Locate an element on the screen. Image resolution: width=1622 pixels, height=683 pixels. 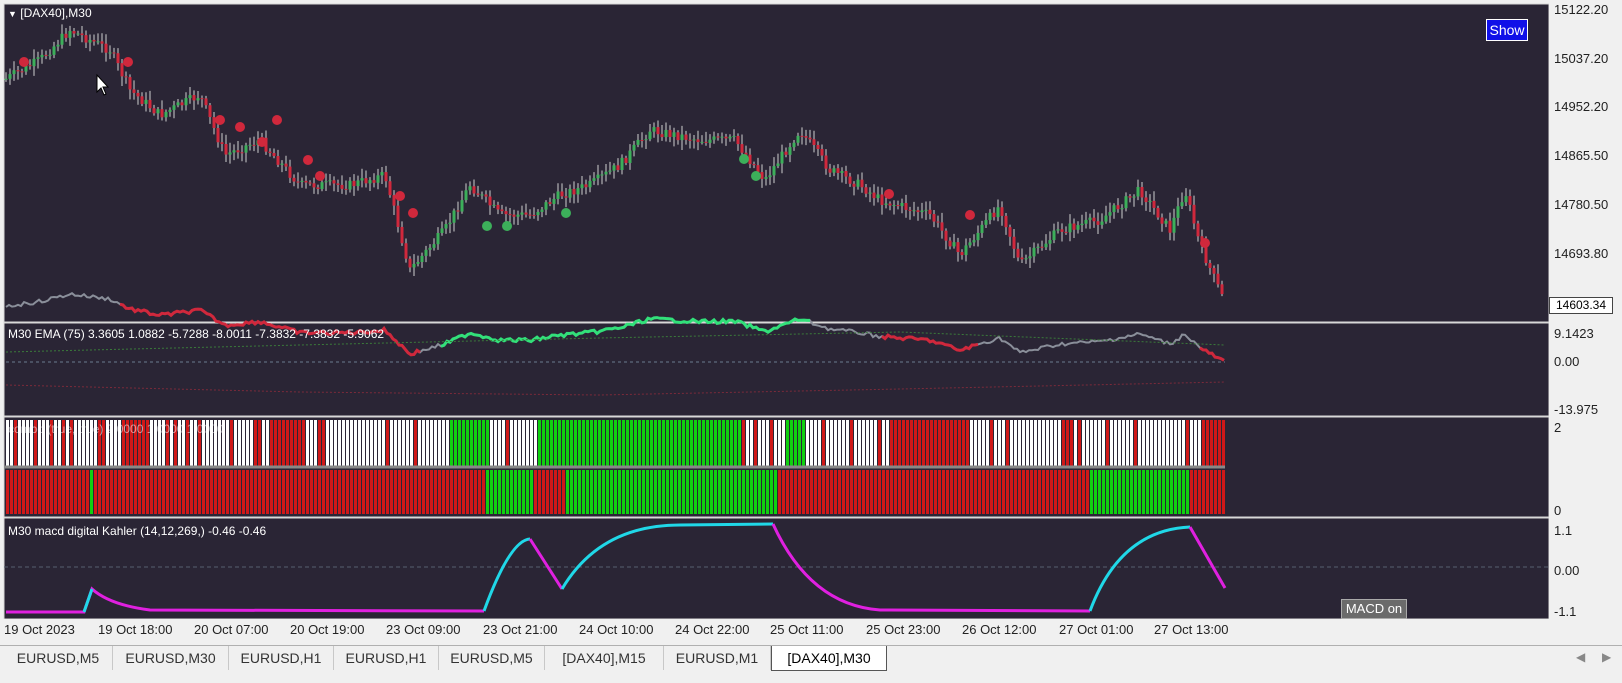
scroll-right-icon: ▶ is located at coordinates (1607, 657).